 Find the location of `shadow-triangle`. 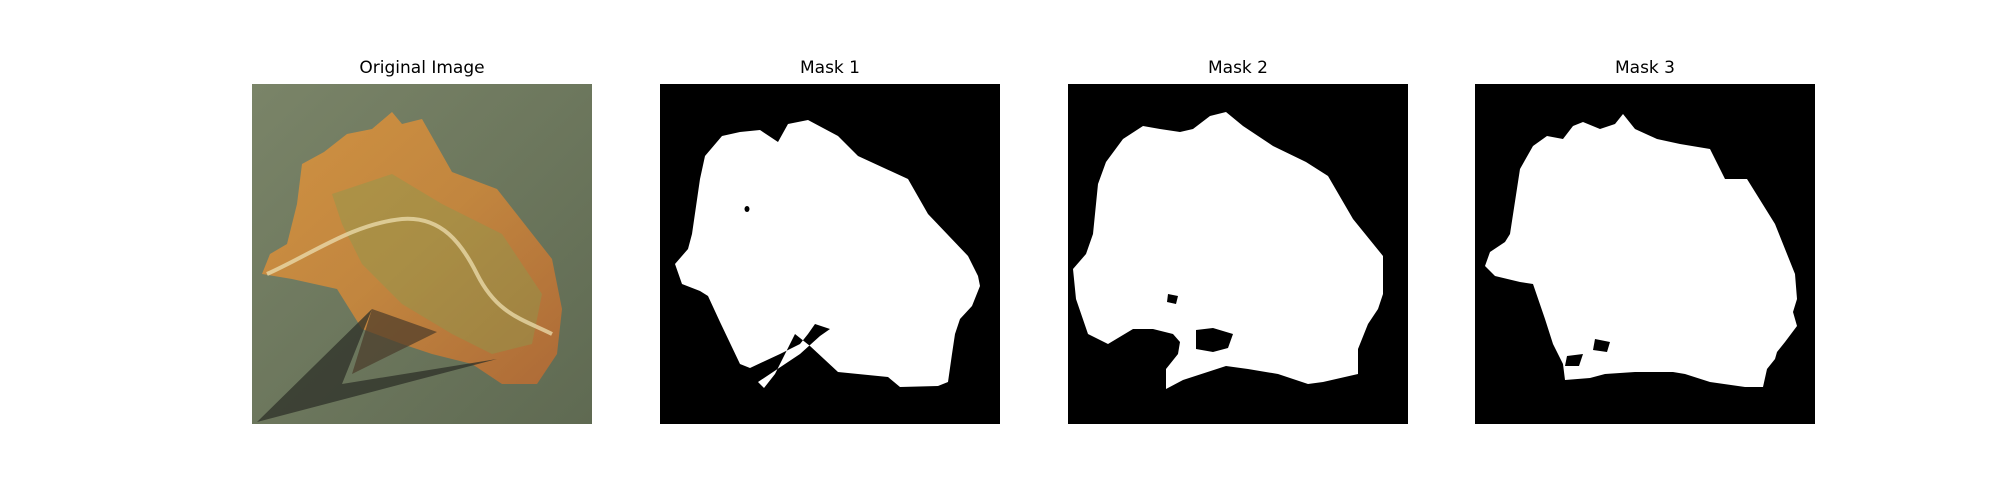

shadow-triangle is located at coordinates (394, 341).